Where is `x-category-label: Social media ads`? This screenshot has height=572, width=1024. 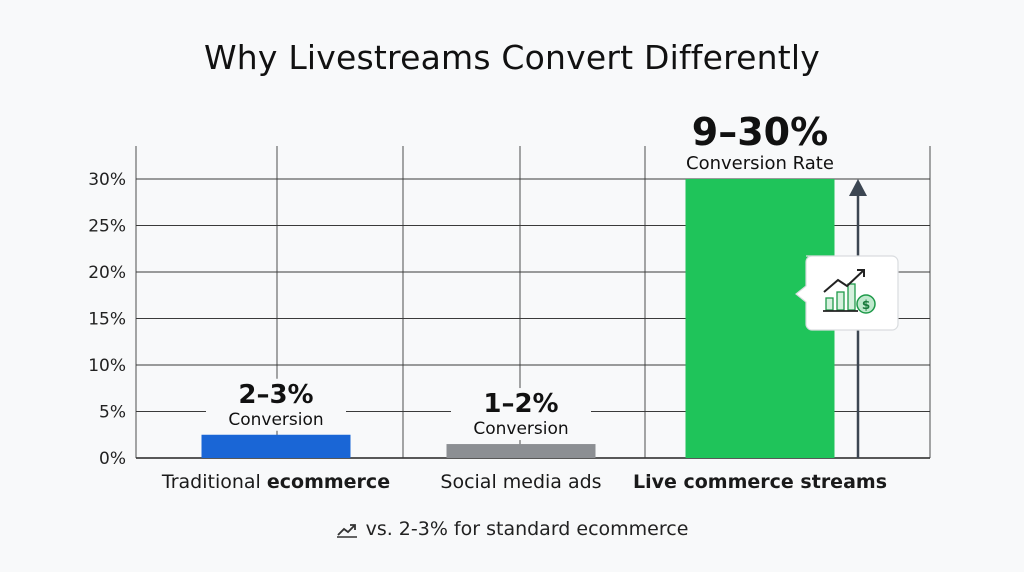
x-category-label: Social media ads is located at coordinates (520, 482).